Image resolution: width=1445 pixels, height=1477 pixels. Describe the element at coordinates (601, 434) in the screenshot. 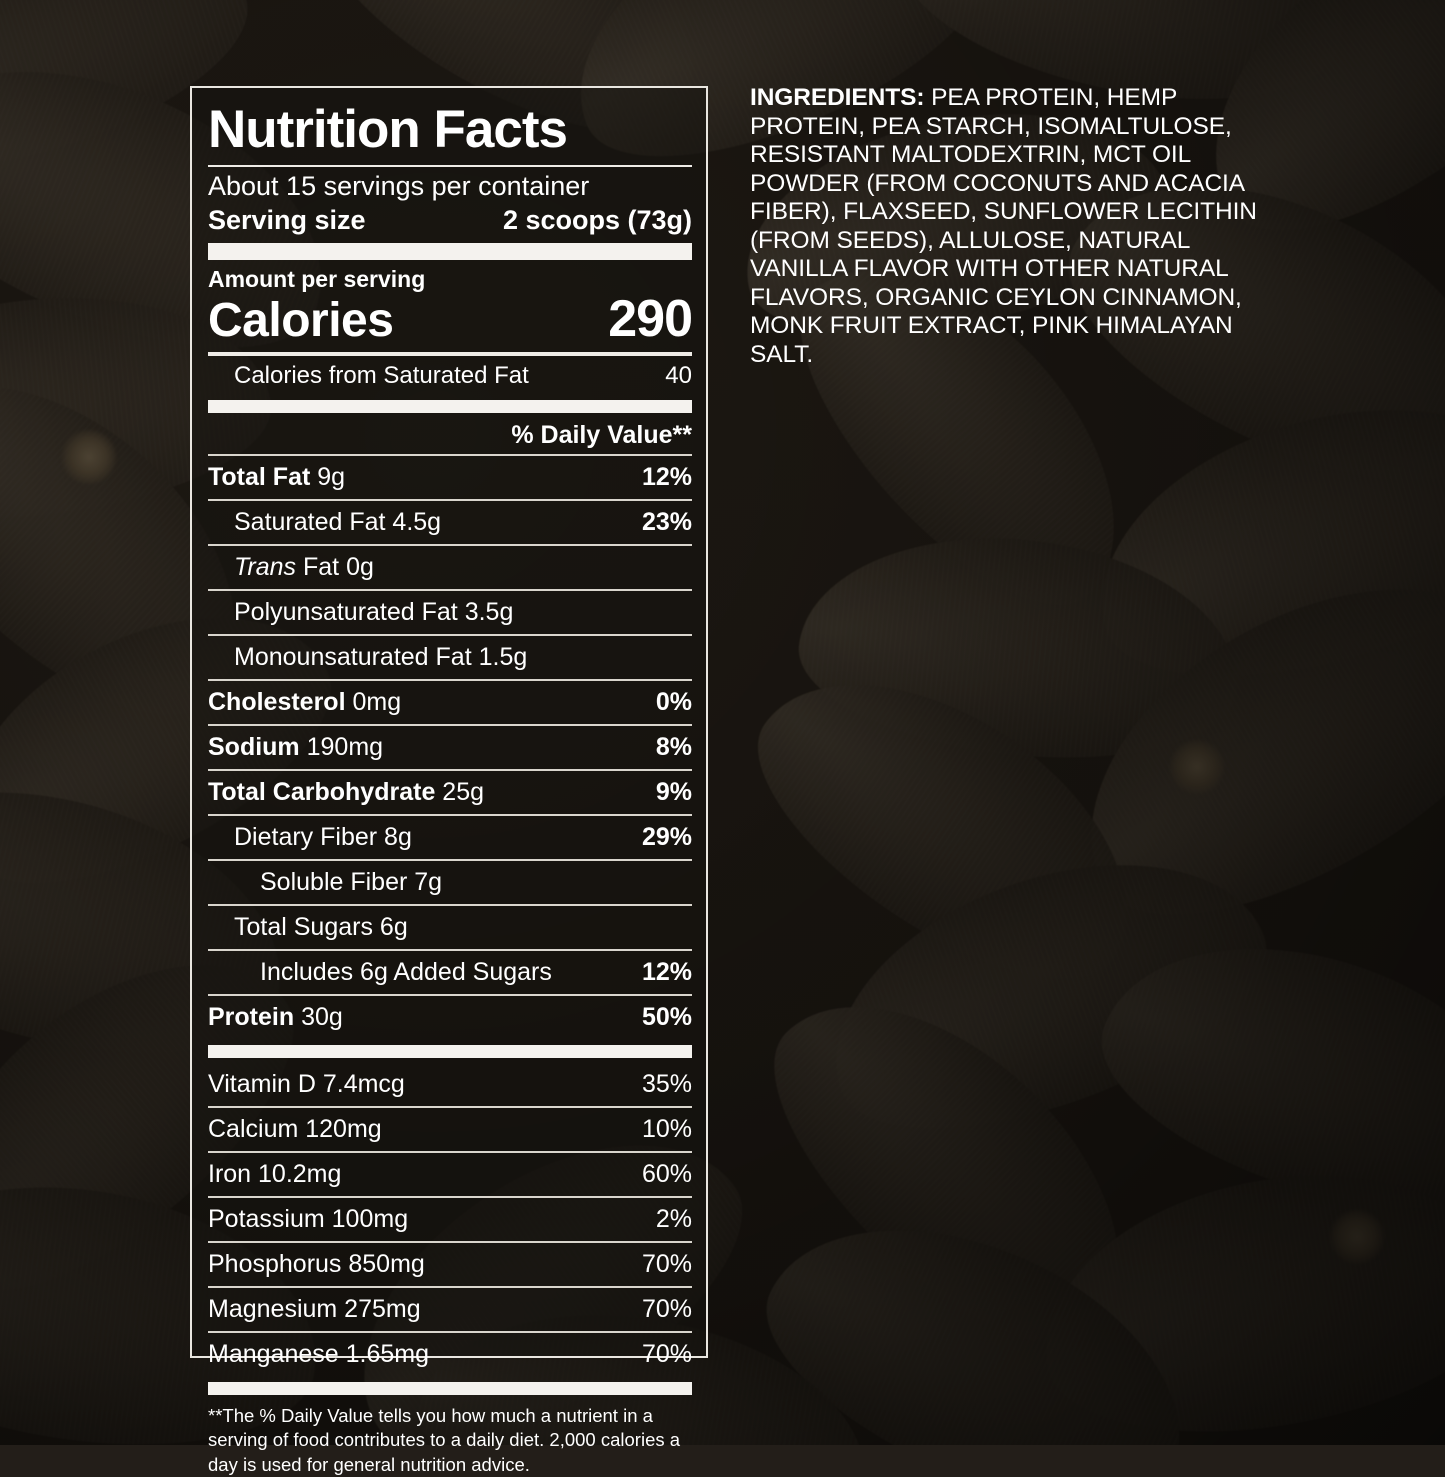

I see `daily-value-header: % Daily Value**` at that location.